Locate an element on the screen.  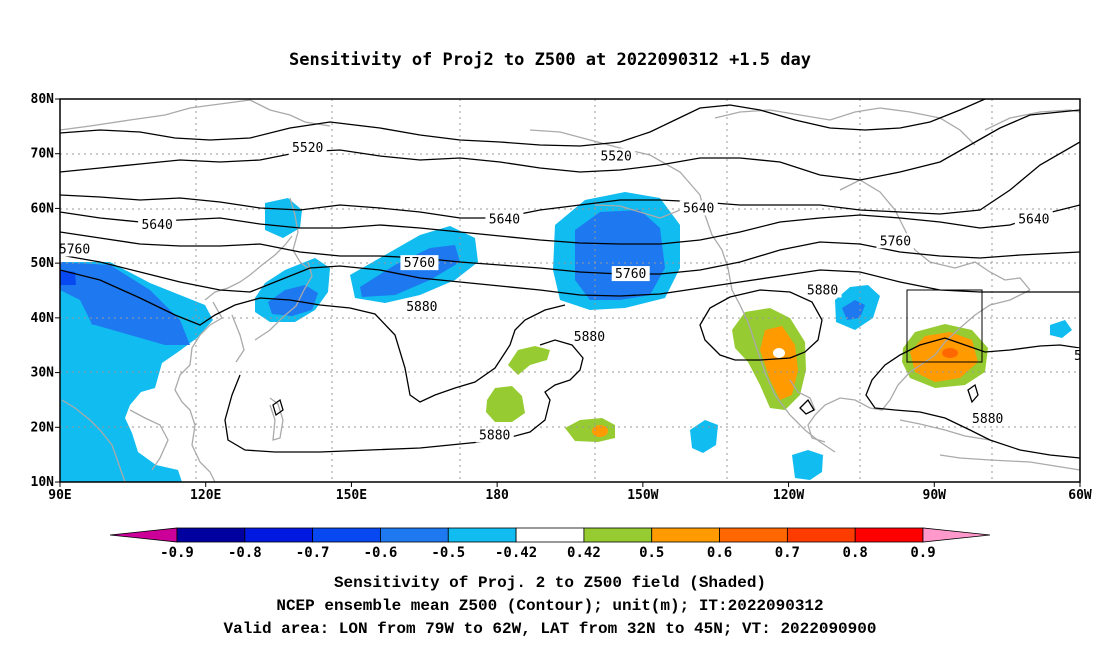
colorbar-label: 0.6 is located at coordinates (719, 553).